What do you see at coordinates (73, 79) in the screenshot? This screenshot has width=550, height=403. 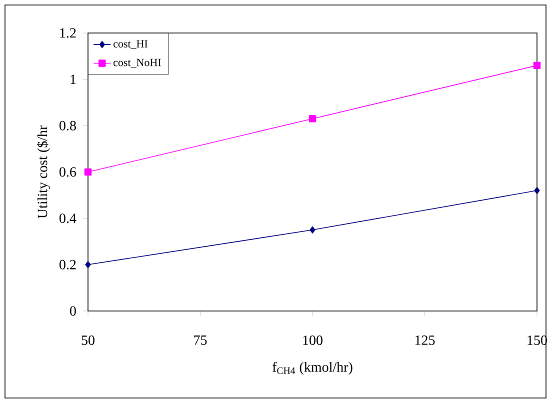 I see `y-tick-label: 1` at bounding box center [73, 79].